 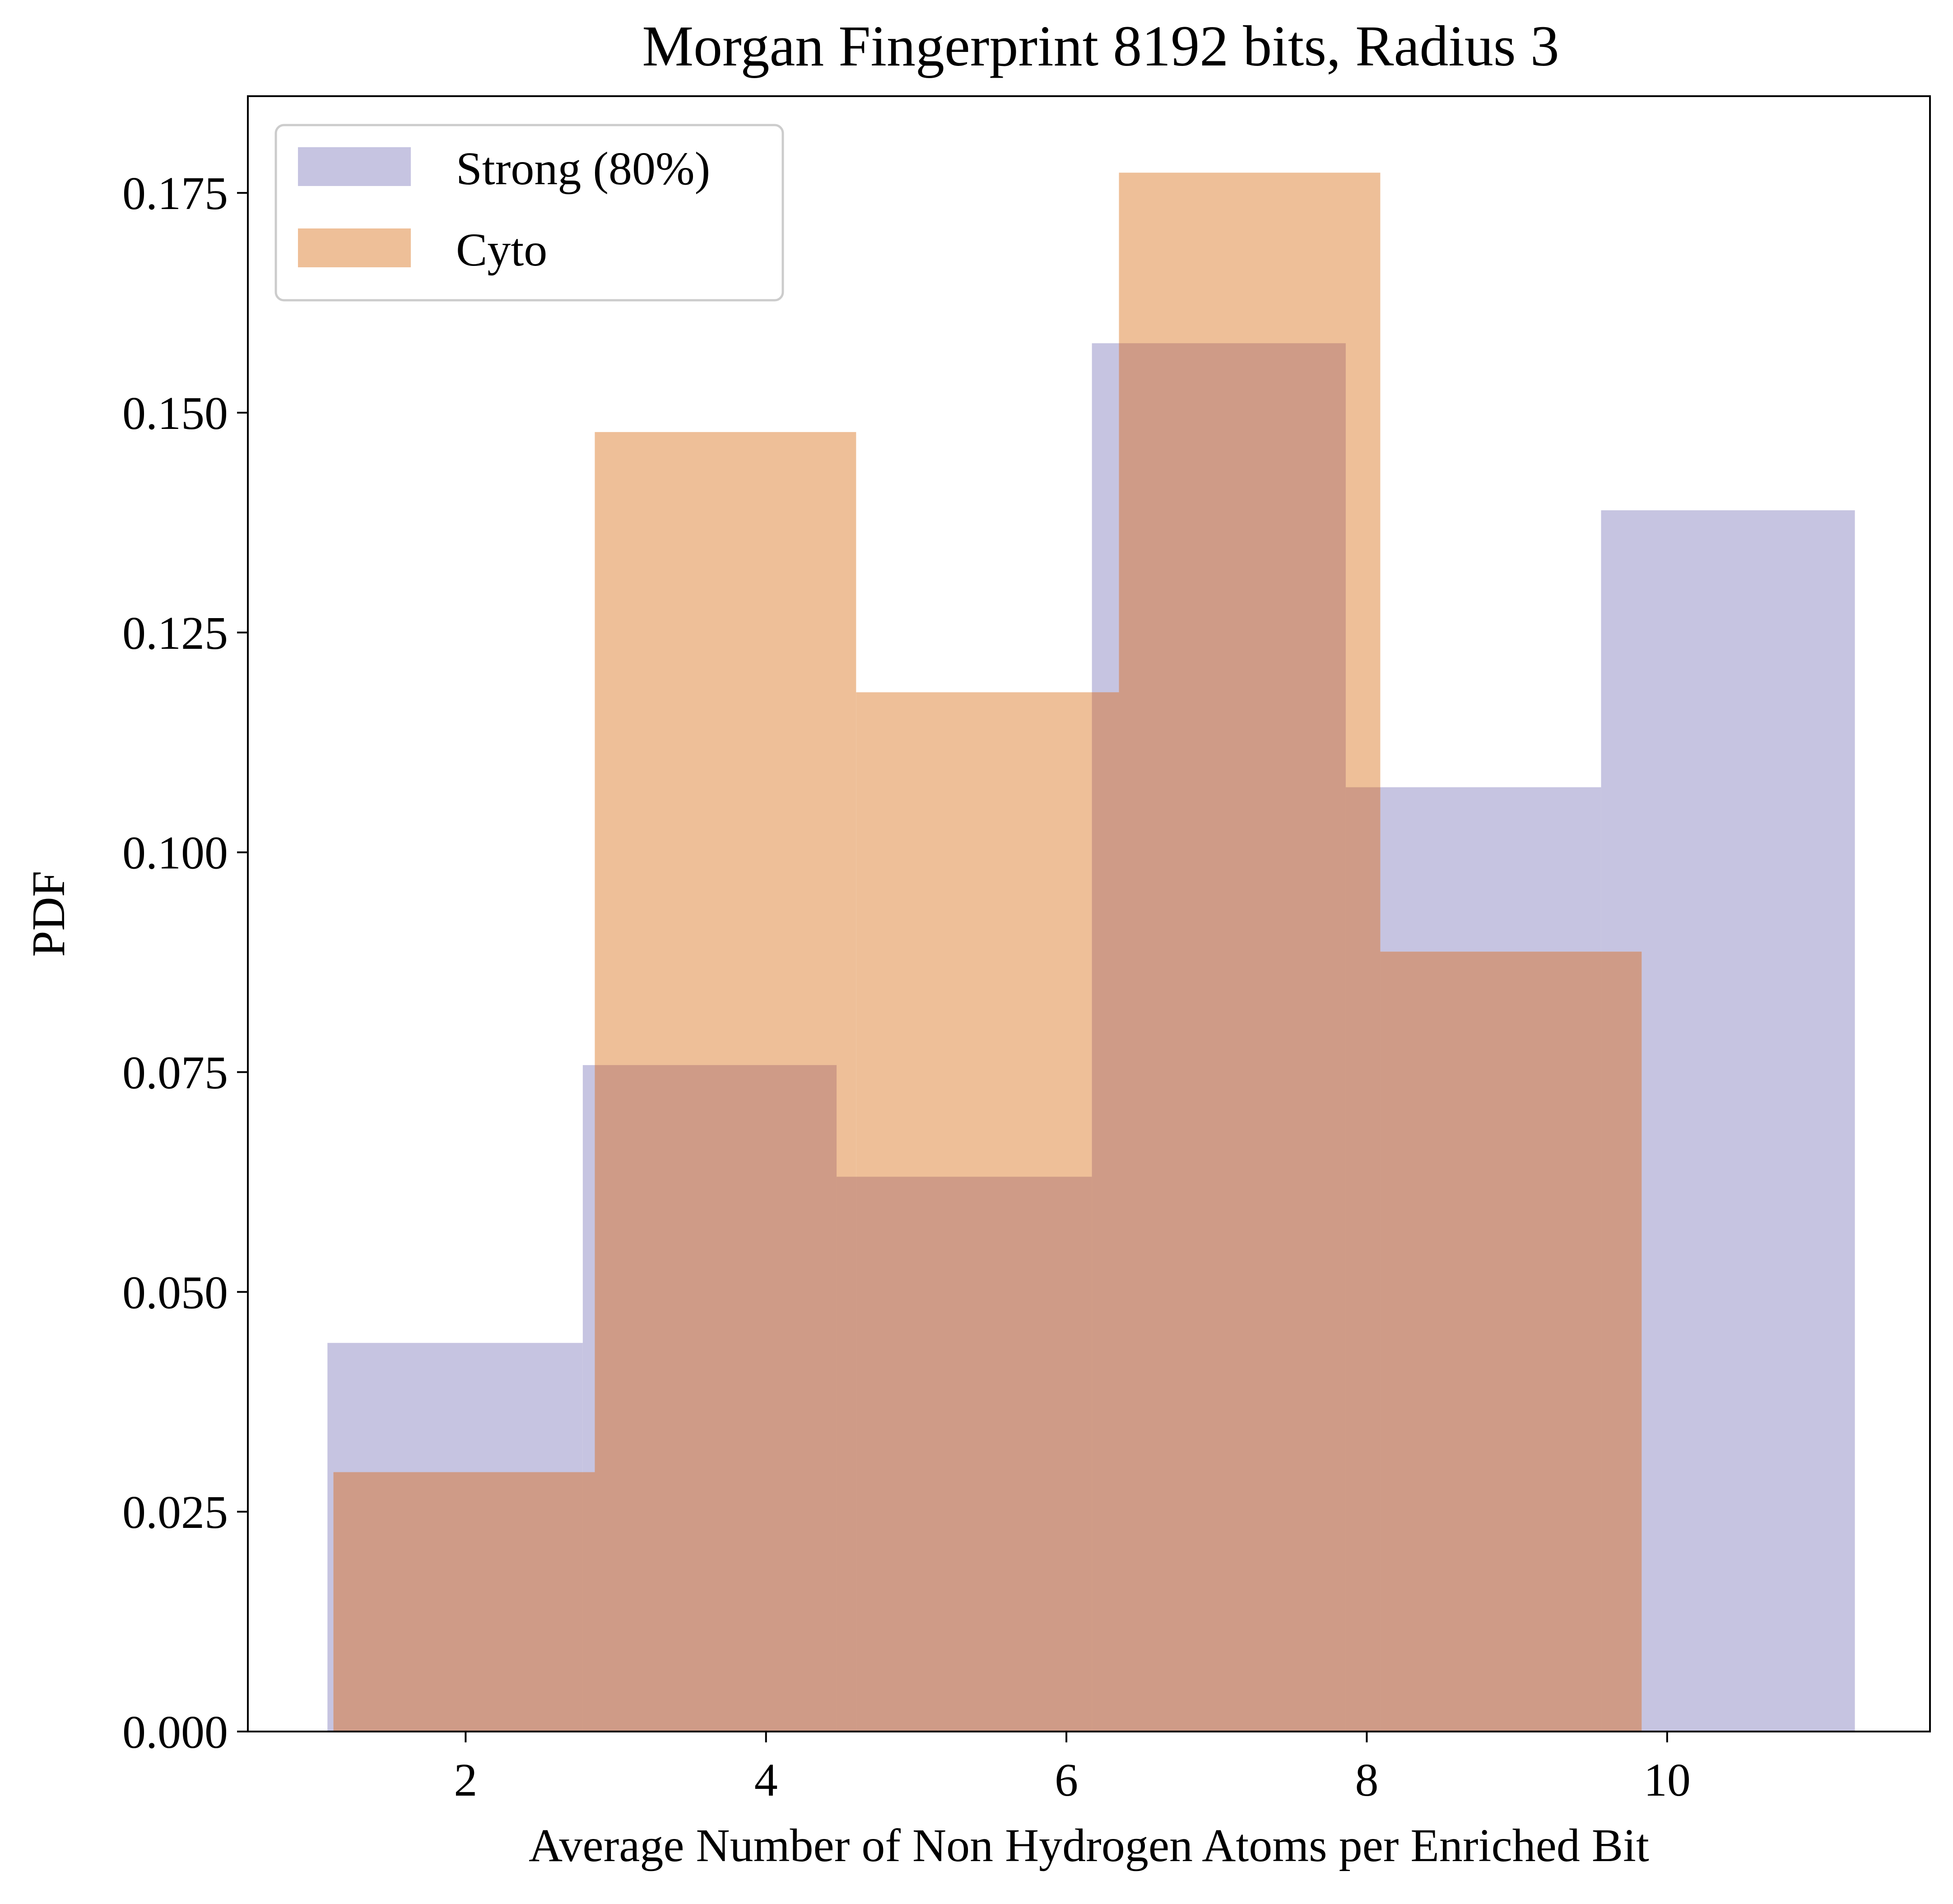 What do you see at coordinates (175, 413) in the screenshot?
I see `y-tick-label: 0.150` at bounding box center [175, 413].